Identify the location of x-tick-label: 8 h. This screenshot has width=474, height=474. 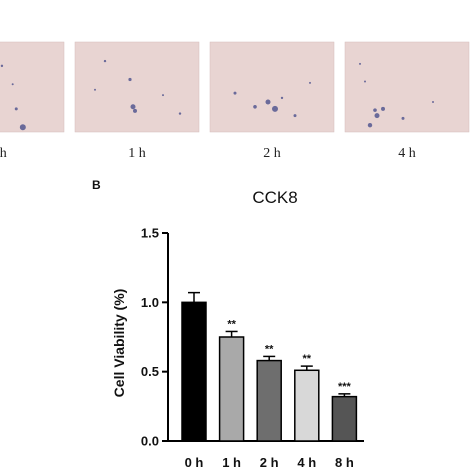
(344, 462).